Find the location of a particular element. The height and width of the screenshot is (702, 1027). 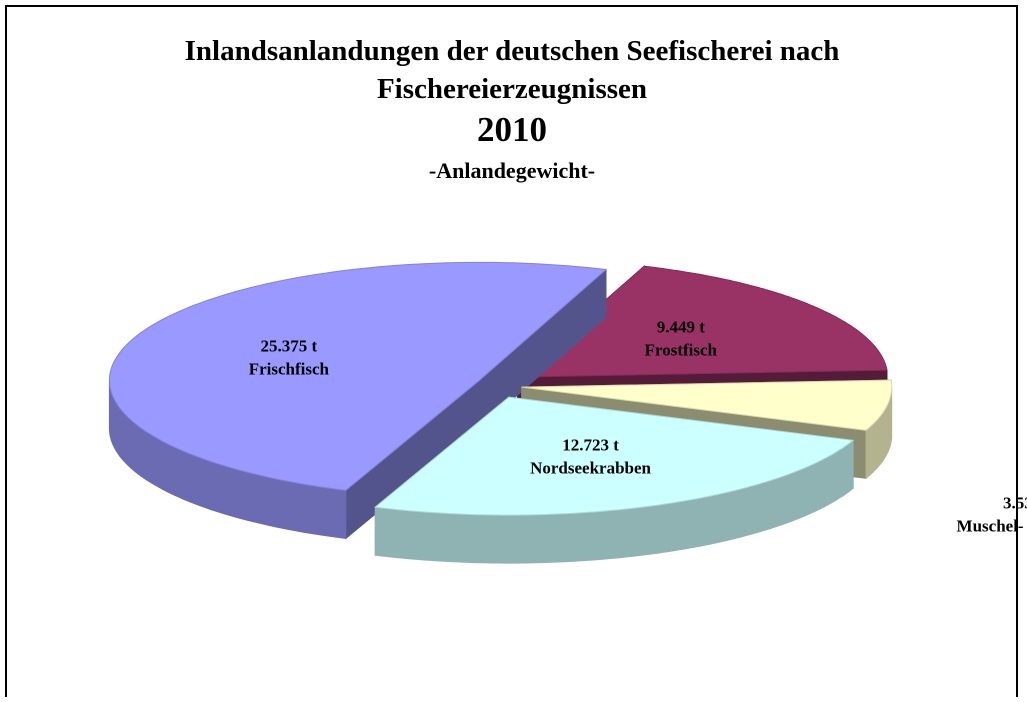

data-label: 25.375 t is located at coordinates (289, 346).